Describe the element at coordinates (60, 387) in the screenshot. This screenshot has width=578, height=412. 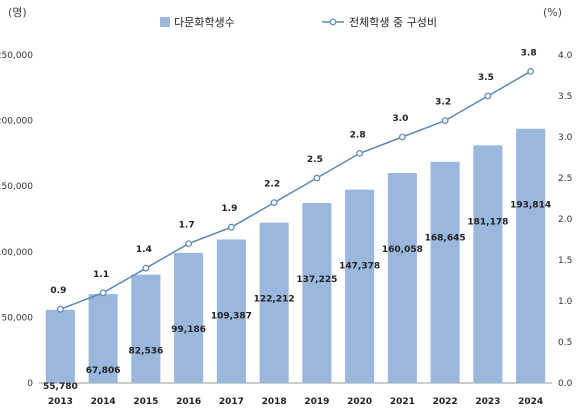
I see `bar-value-label: 55,780` at that location.